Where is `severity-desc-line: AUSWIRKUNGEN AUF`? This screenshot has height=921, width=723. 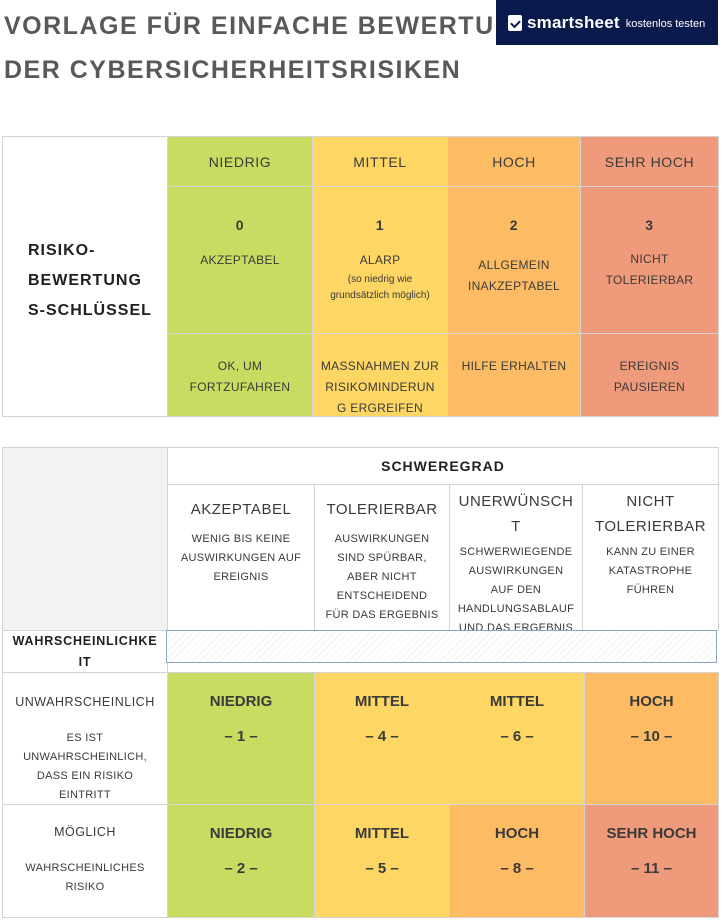 severity-desc-line: AUSWIRKUNGEN AUF is located at coordinates (241, 558).